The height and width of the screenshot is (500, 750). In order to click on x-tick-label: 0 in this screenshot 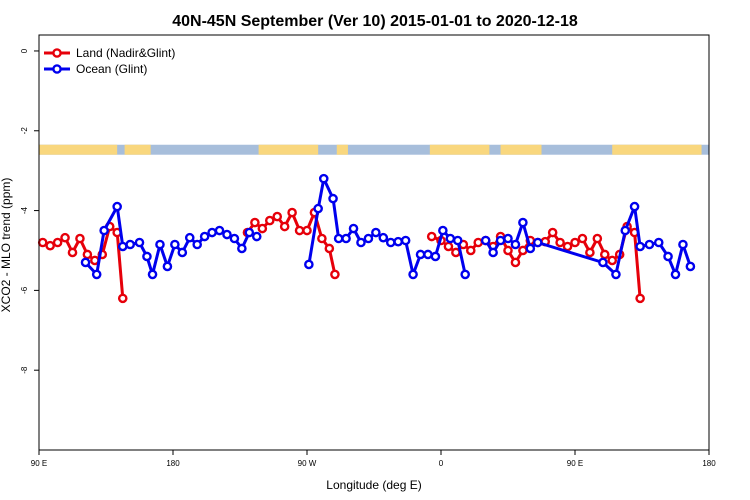, I will do `click(441, 463)`.